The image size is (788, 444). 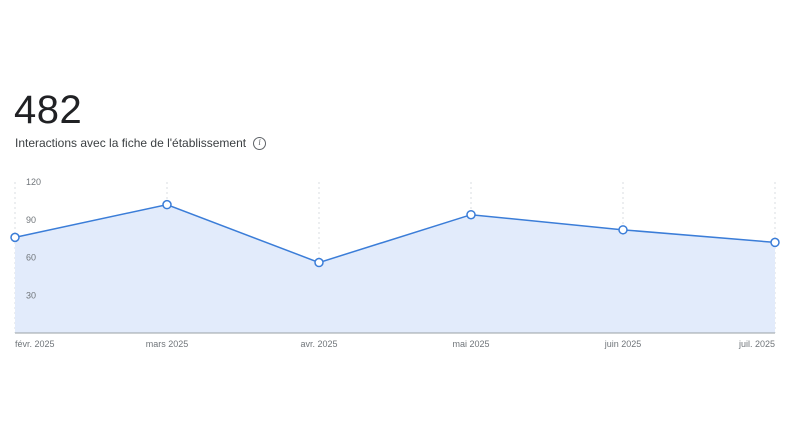 I want to click on series-line, so click(x=395, y=233).